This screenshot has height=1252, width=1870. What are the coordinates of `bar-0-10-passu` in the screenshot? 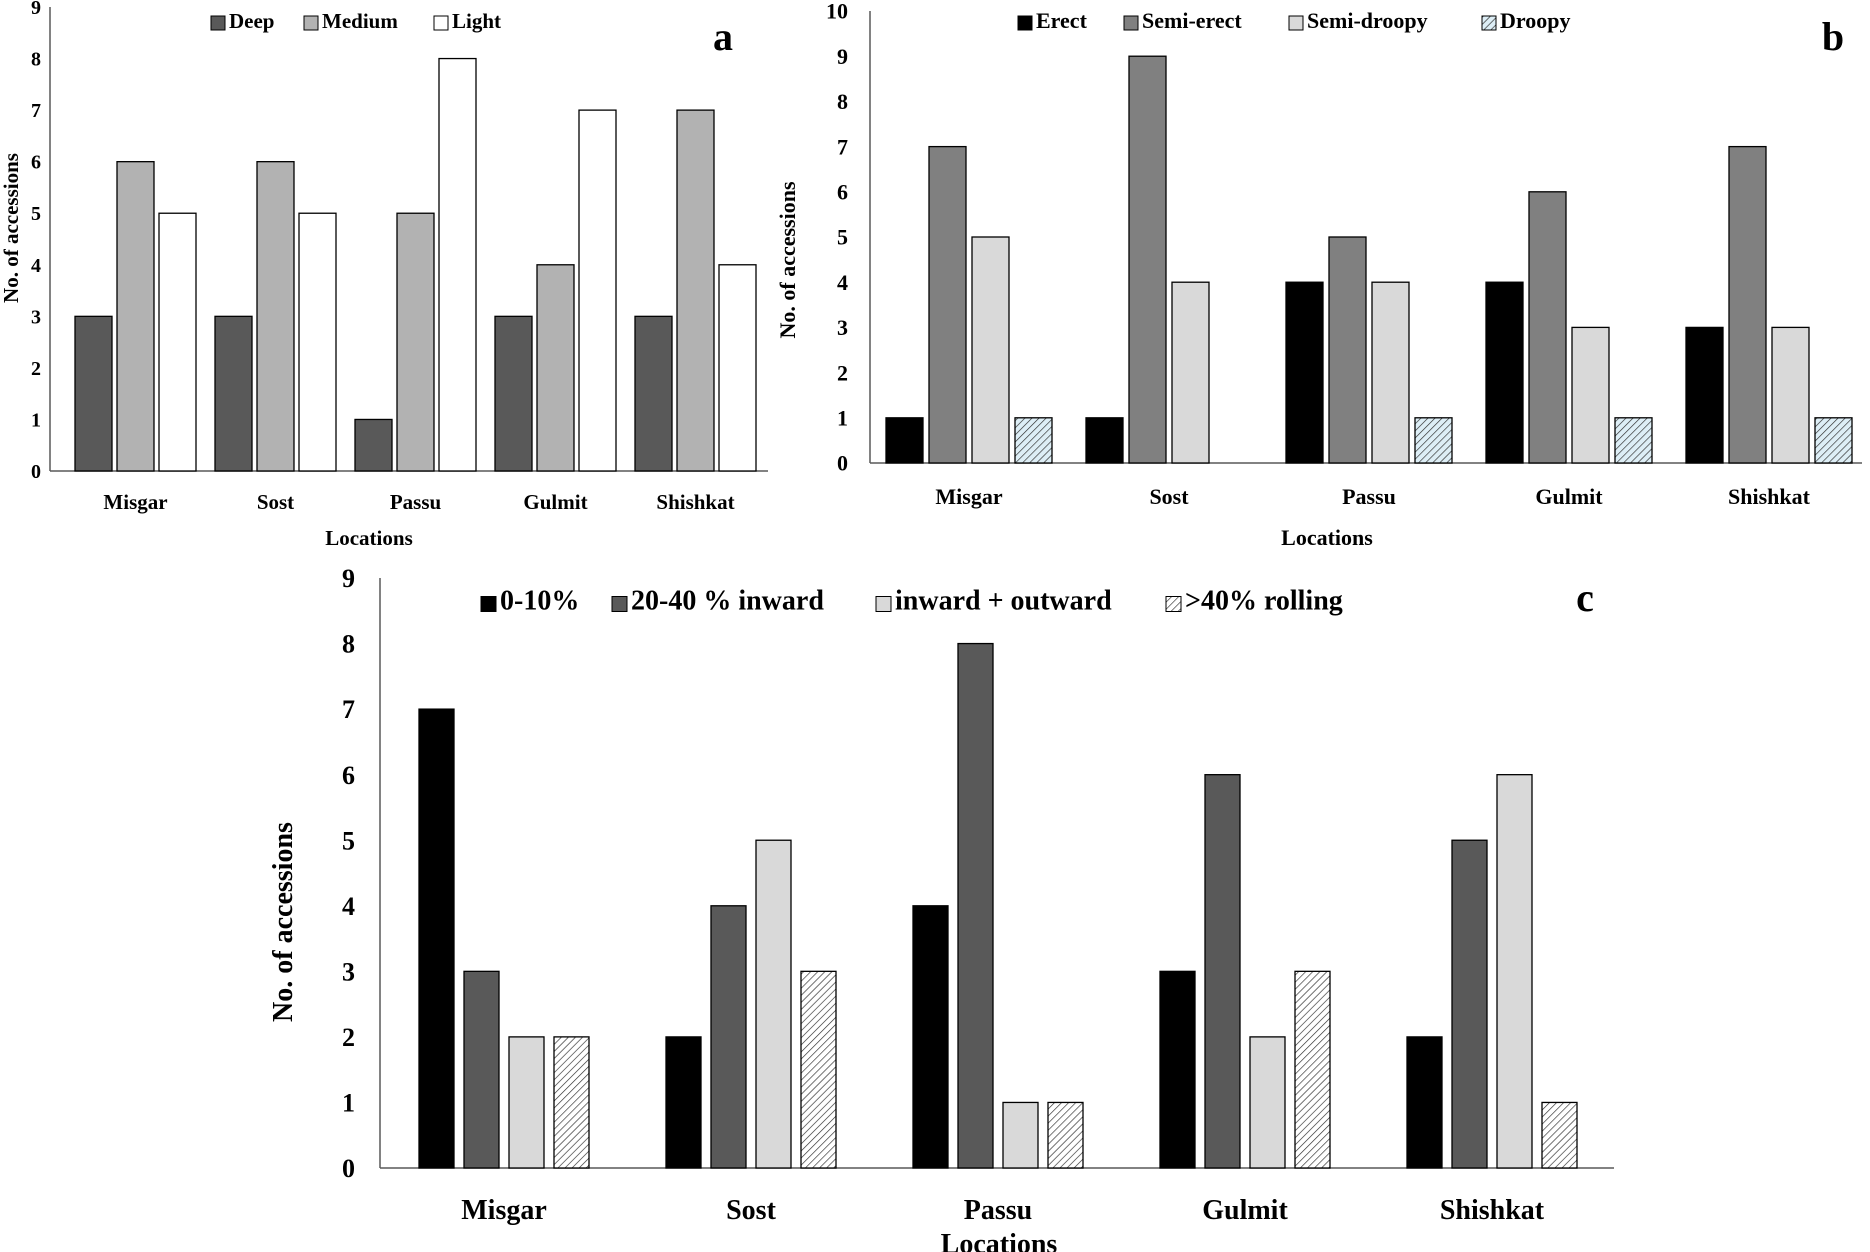 It's located at (930, 1037).